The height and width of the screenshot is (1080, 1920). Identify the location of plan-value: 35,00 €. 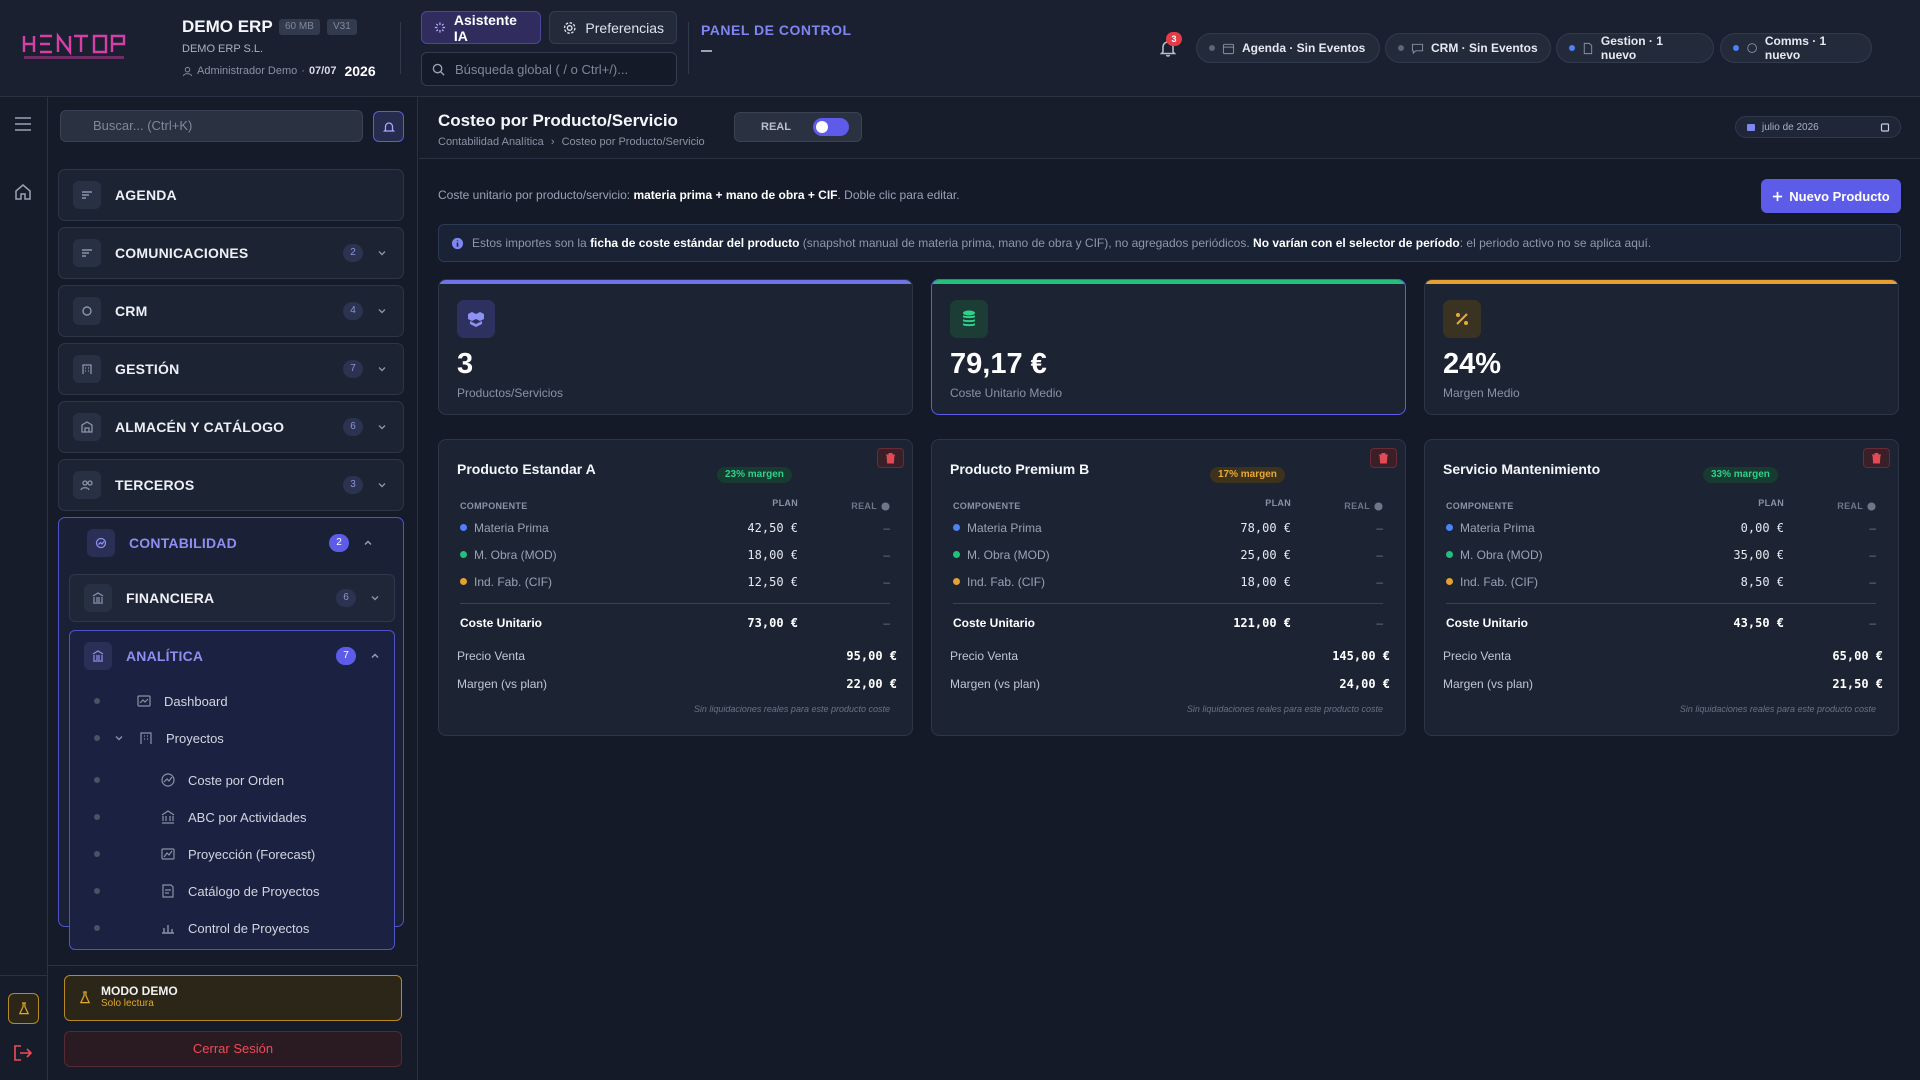
(1758, 554).